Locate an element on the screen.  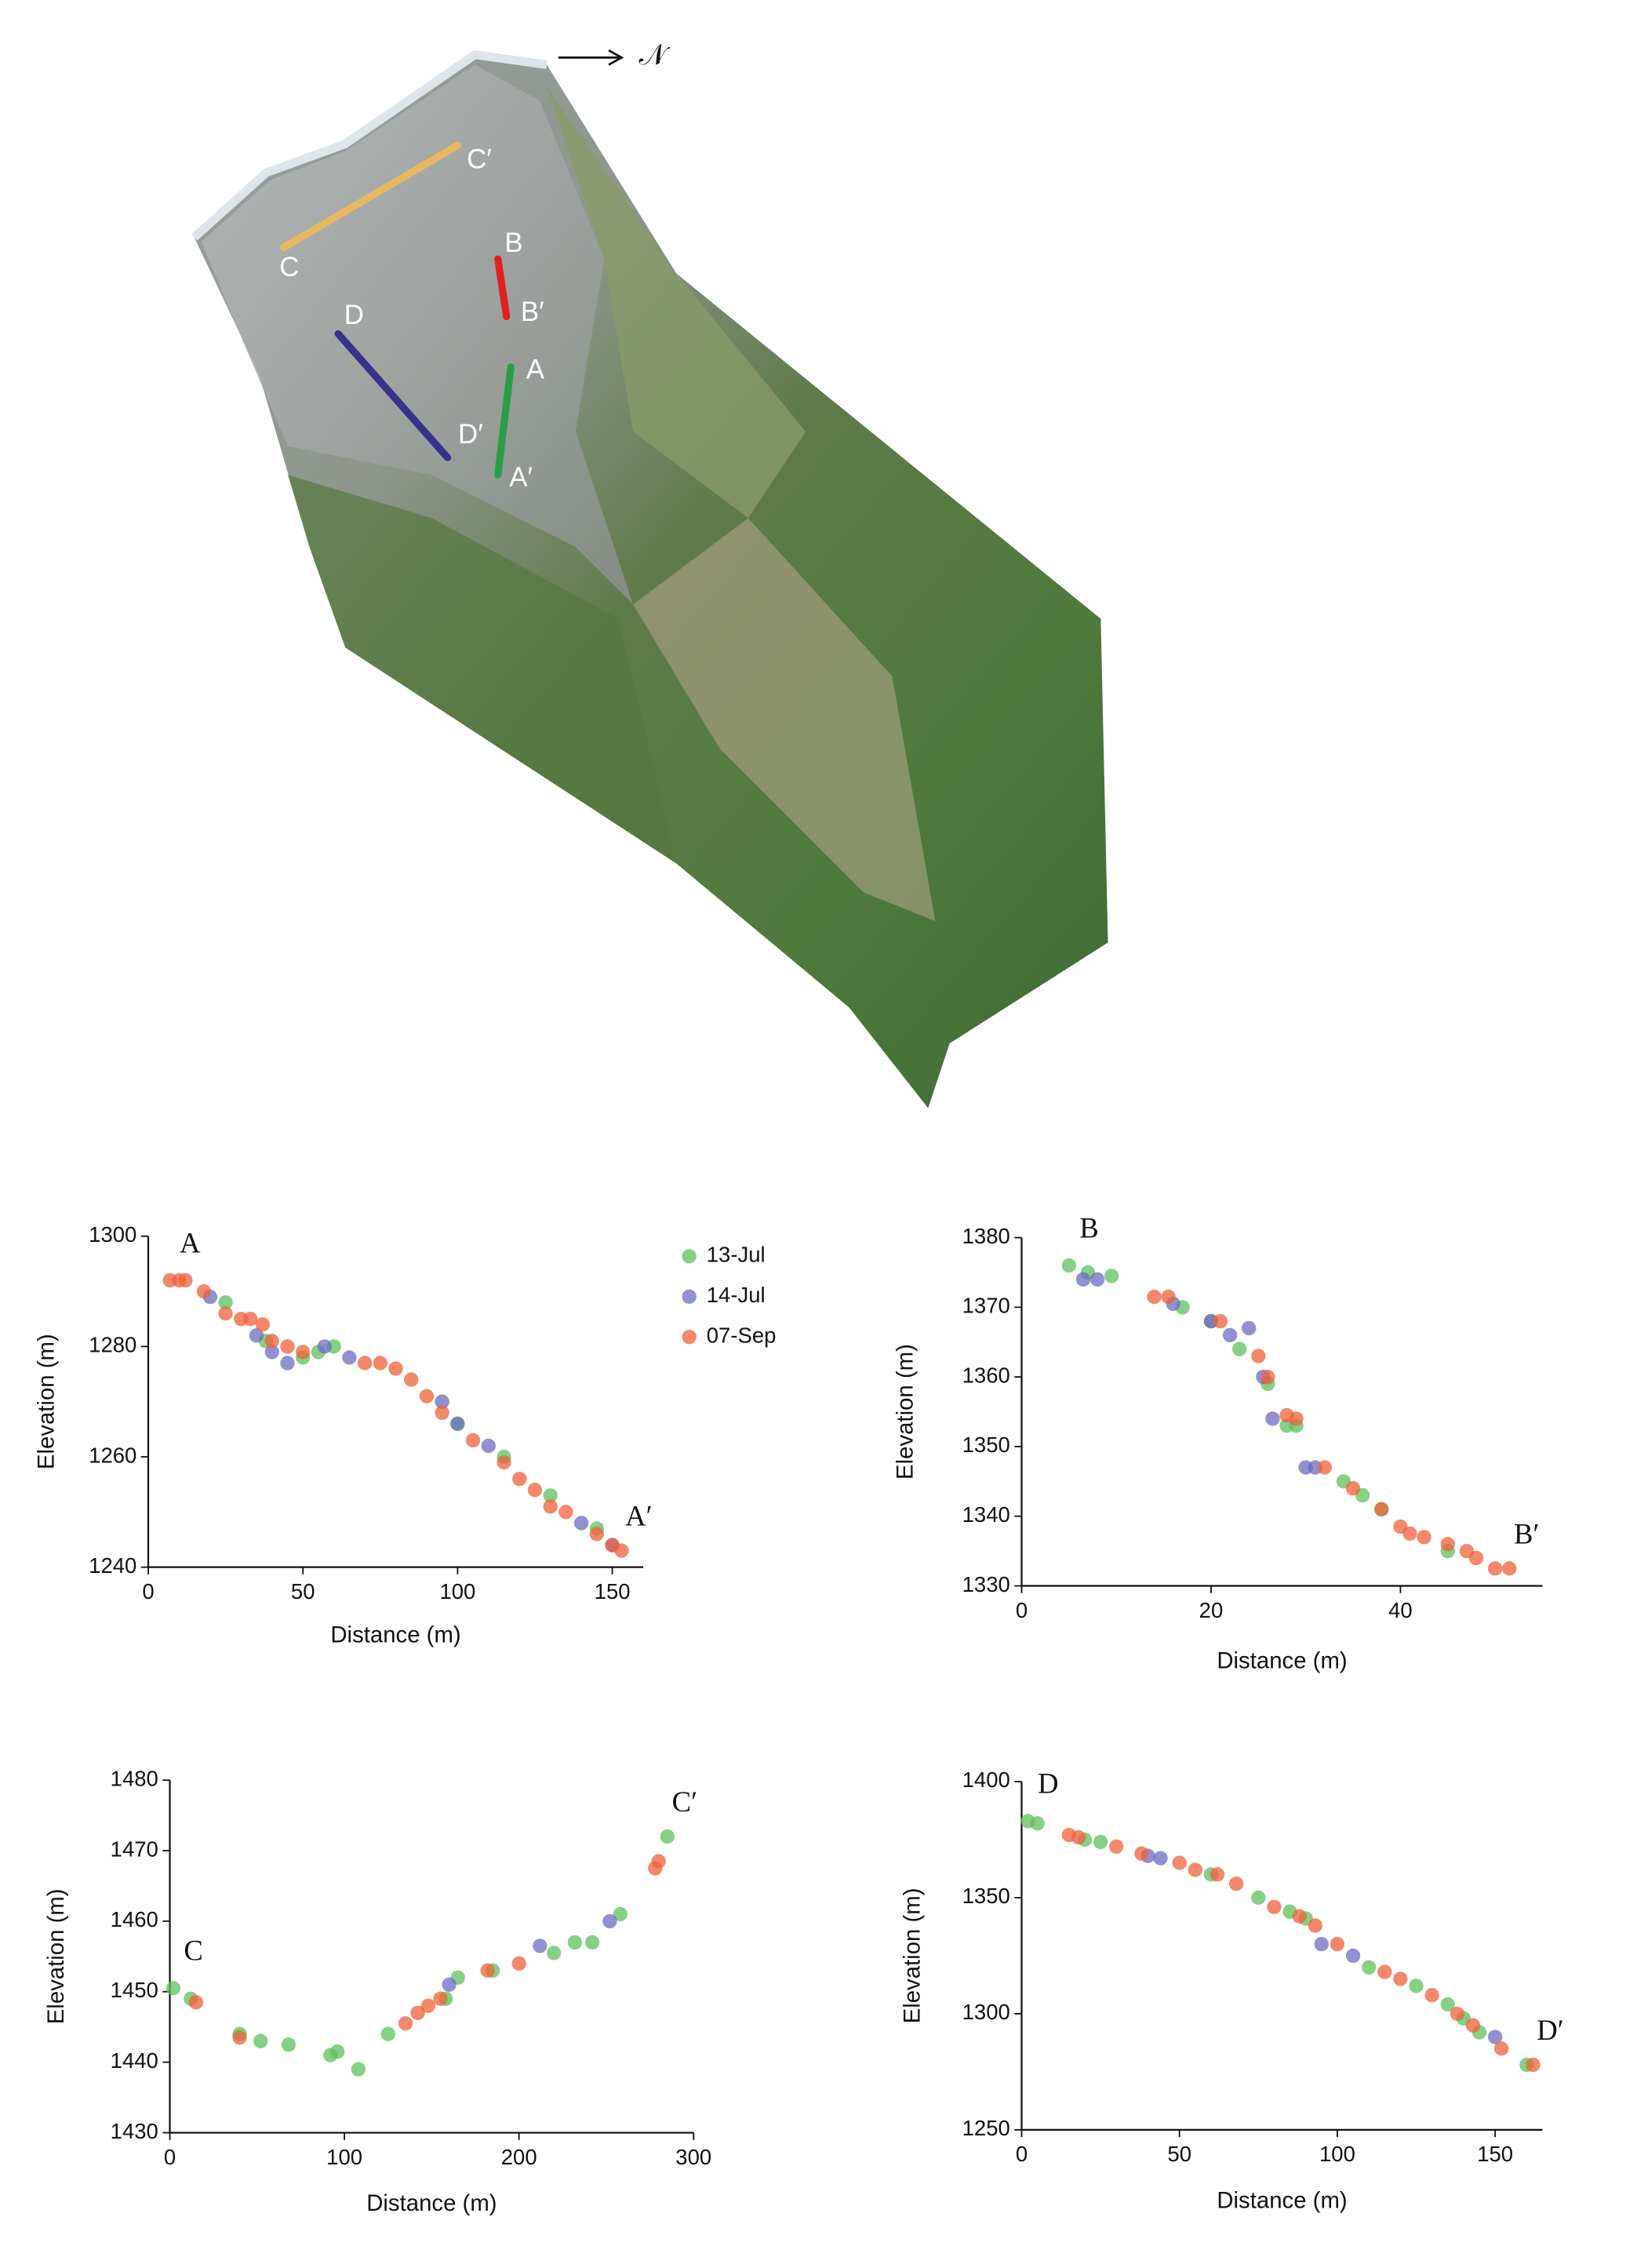
profile-start-label: B is located at coordinates (513, 243).